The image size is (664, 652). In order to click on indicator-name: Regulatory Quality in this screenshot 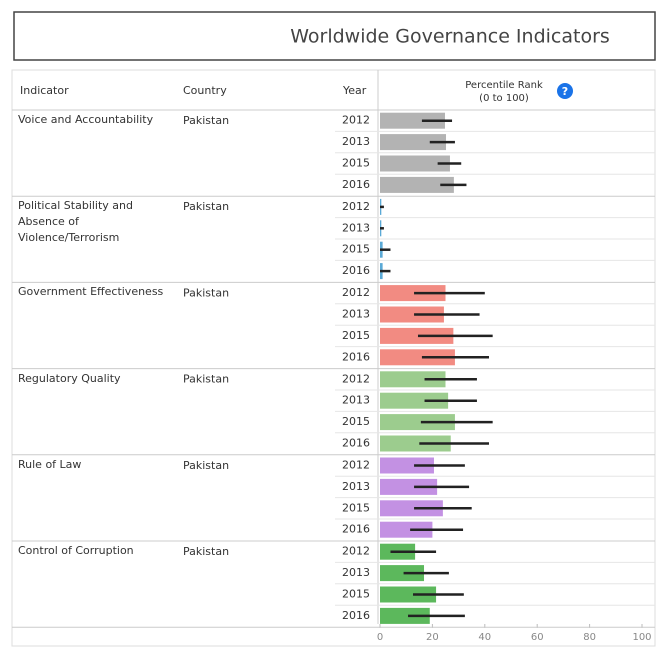, I will do `click(69, 378)`.